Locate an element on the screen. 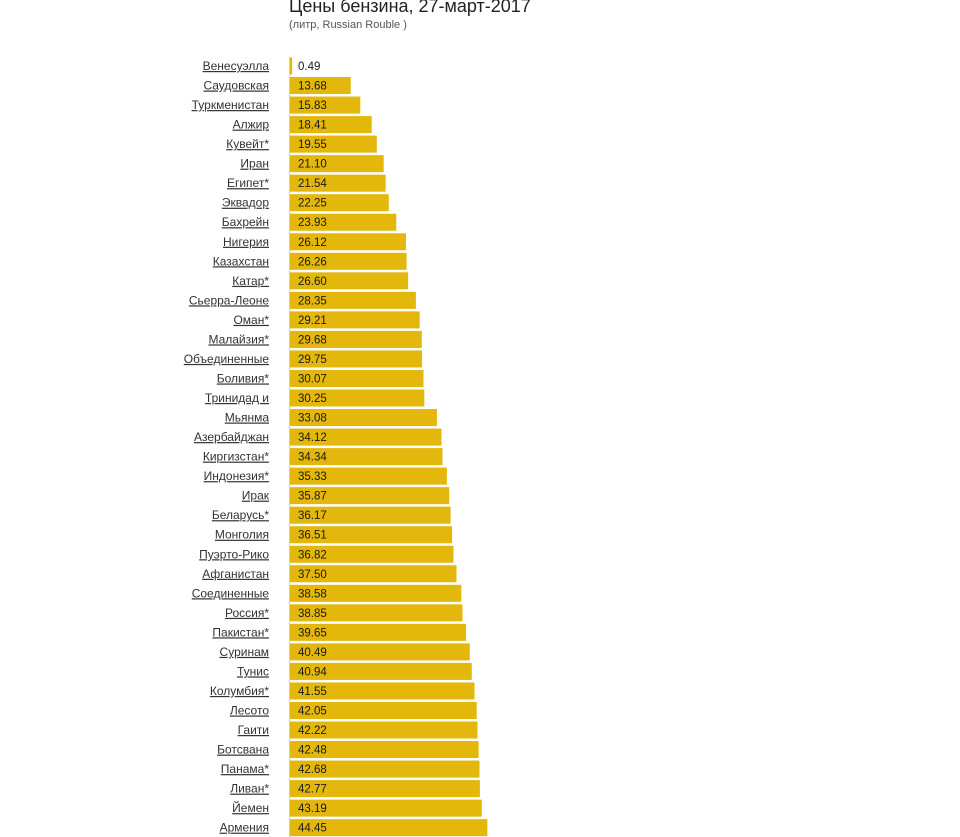 The height and width of the screenshot is (837, 960). value-label: 35.33 is located at coordinates (312, 477).